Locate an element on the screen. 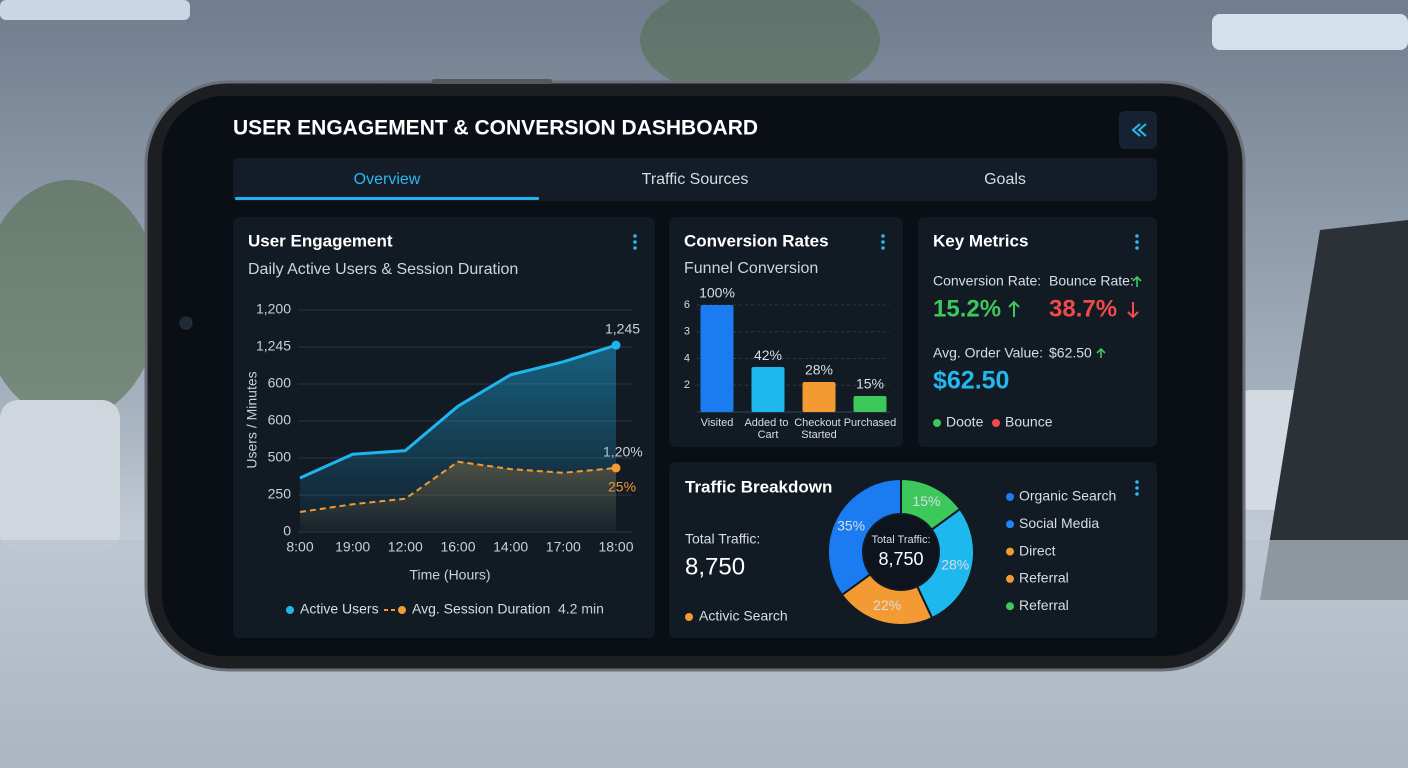 Image resolution: width=1408 pixels, height=768 pixels. card-subtitle: Daily Active Users & Session Duration is located at coordinates (383, 269).